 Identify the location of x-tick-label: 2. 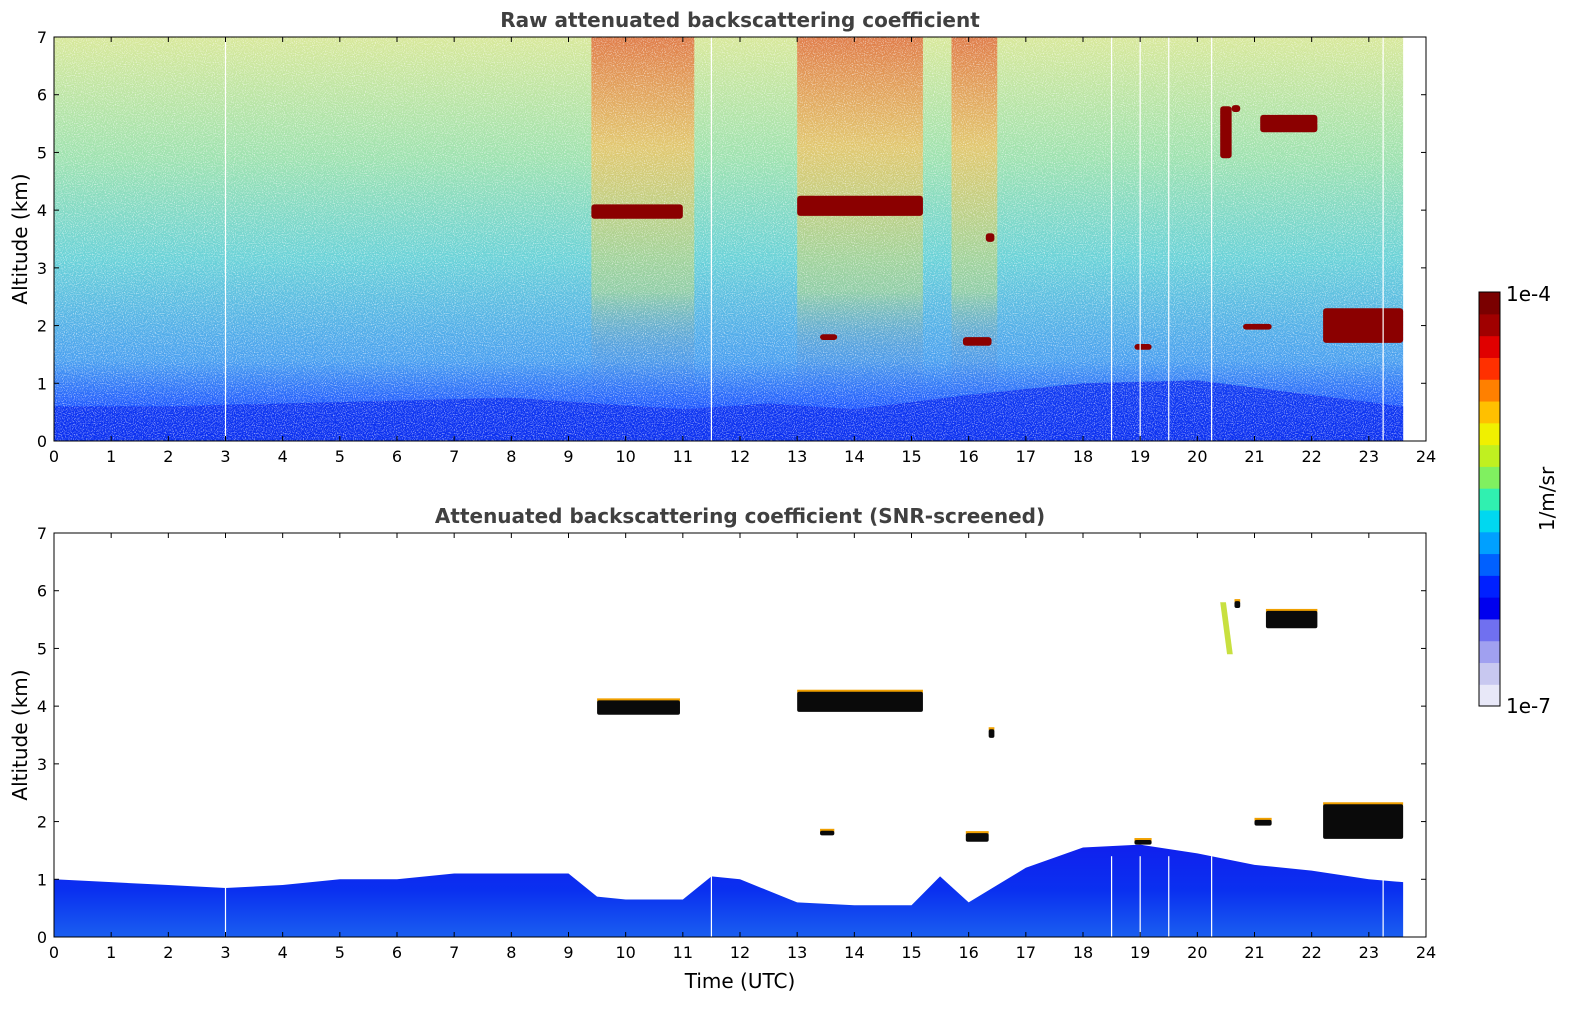
(168, 456).